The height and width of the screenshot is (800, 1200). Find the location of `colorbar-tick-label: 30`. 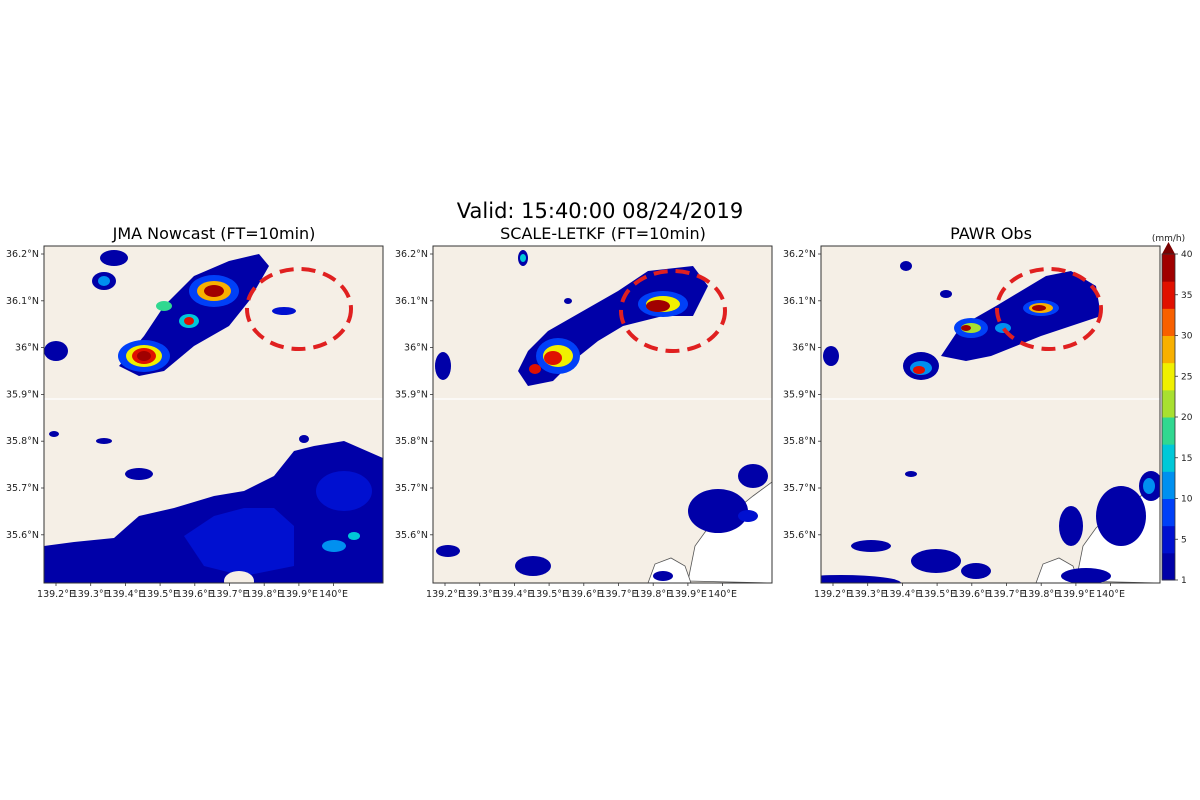

colorbar-tick-label: 30 is located at coordinates (1187, 337).